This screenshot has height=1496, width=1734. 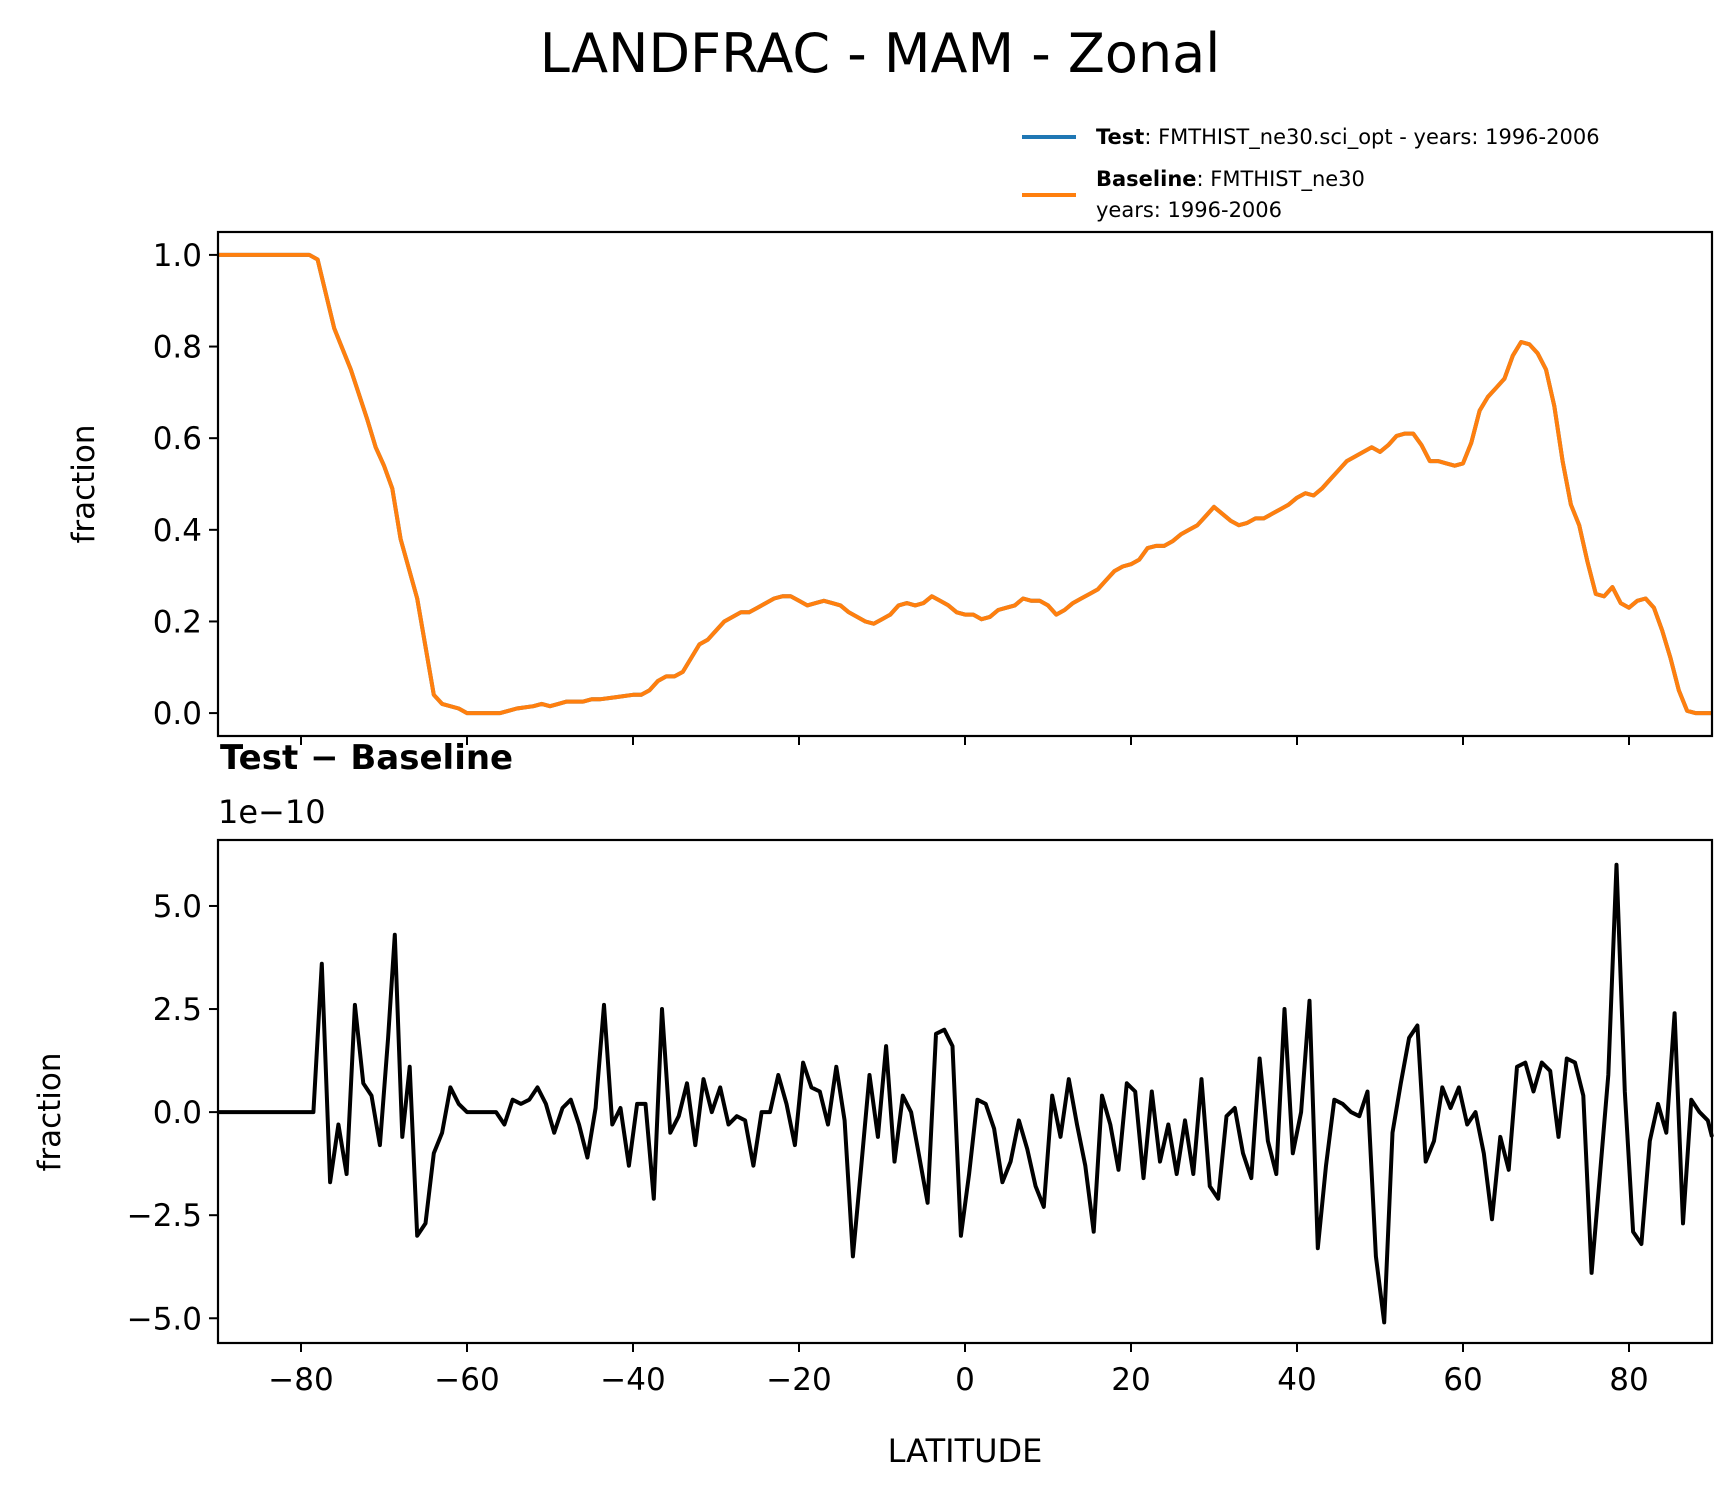 I want to click on bottom-ylabel: fraction, so click(x=50, y=1111).